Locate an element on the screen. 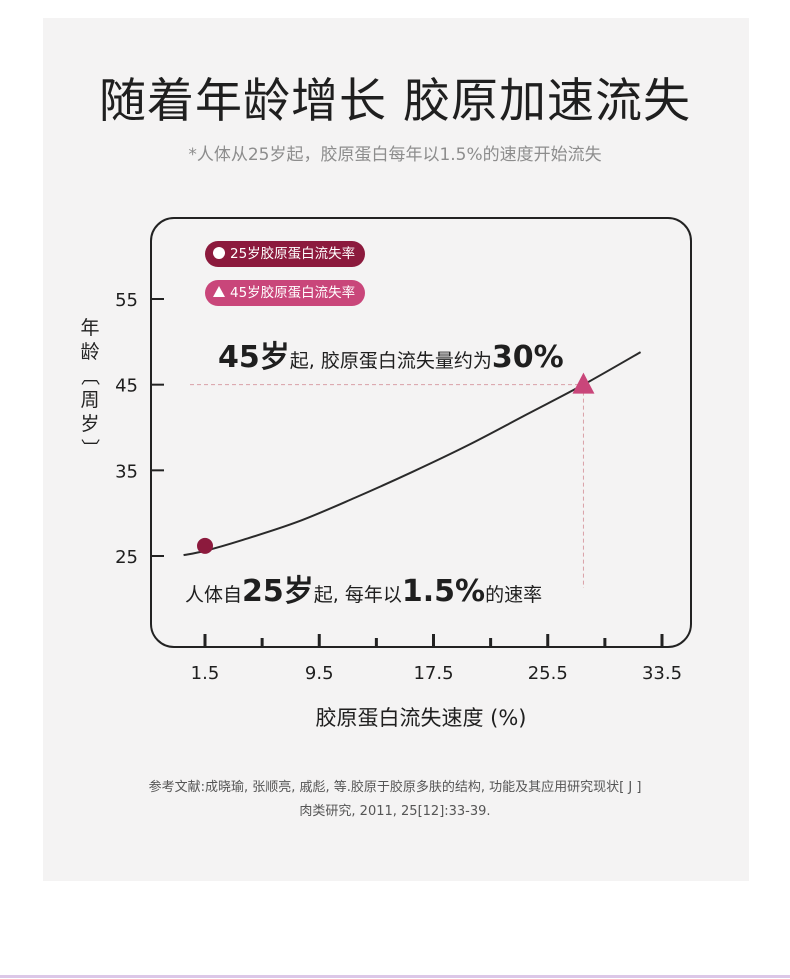  legend-item-25: 25岁胶原蛋白流失率 is located at coordinates (285, 254).